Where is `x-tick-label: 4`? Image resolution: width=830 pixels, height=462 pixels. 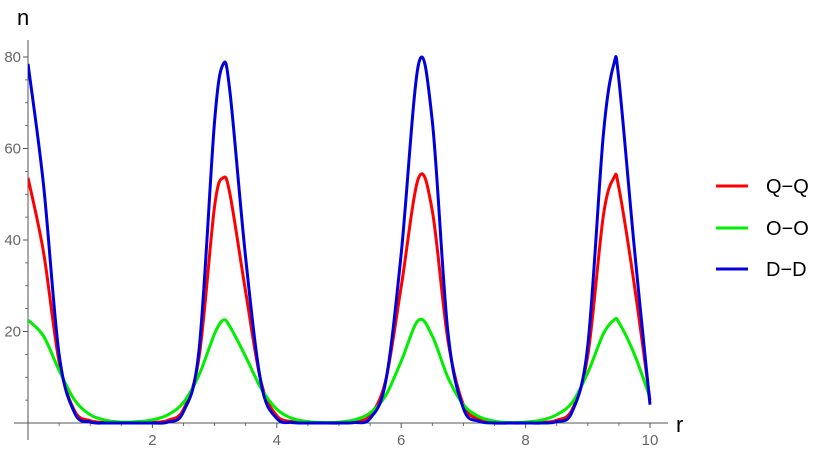
x-tick-label: 4 is located at coordinates (277, 440).